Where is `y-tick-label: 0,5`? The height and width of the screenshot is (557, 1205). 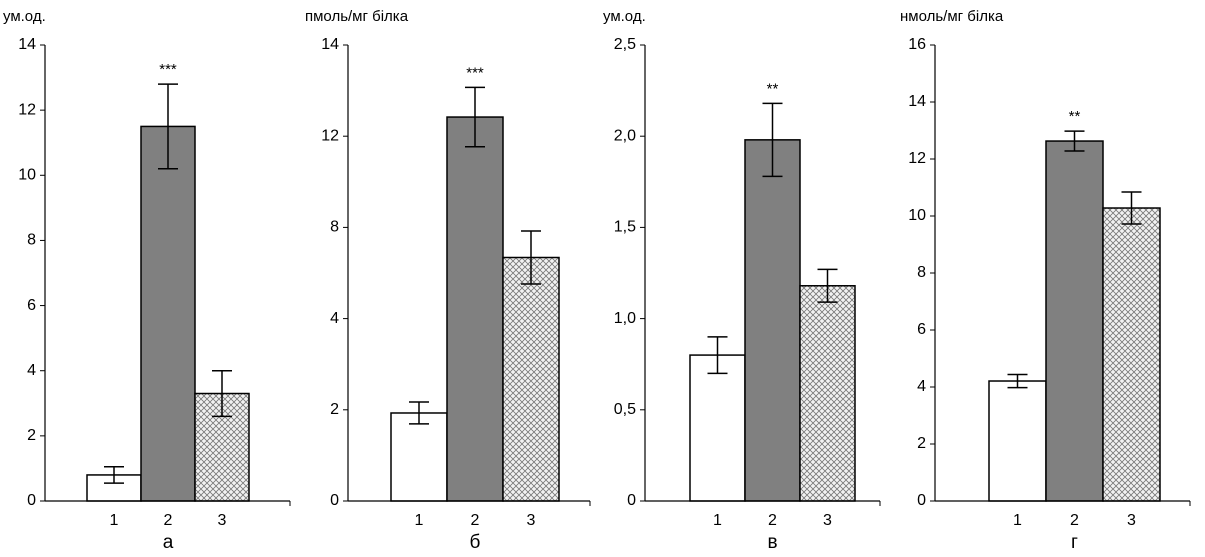 y-tick-label: 0,5 is located at coordinates (625, 409).